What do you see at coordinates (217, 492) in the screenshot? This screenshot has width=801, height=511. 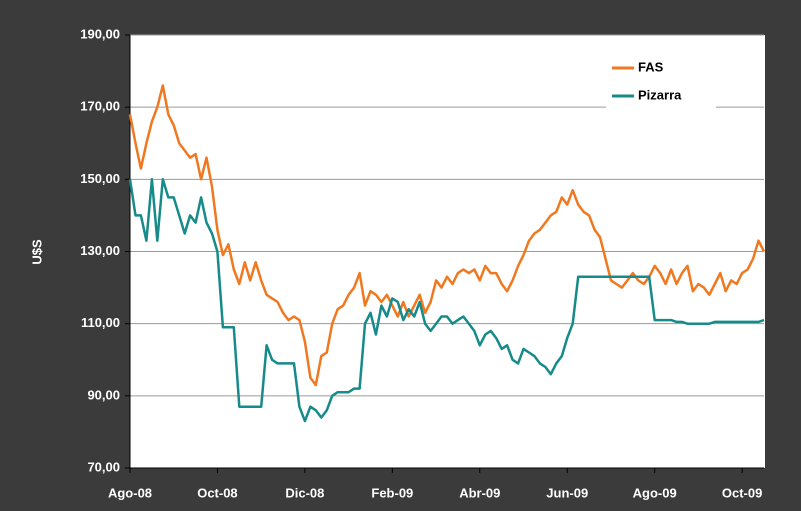 I see `x-tick-label: Oct-08` at bounding box center [217, 492].